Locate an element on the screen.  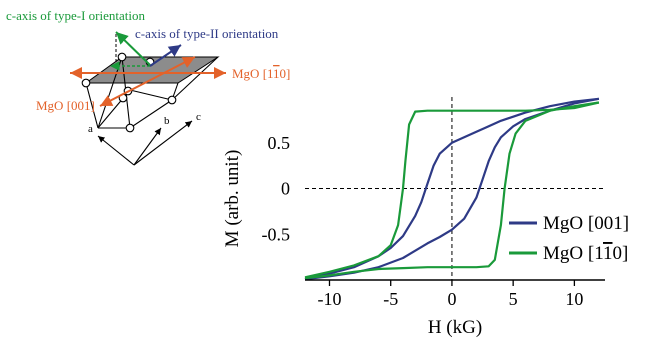
x-tick-label: 0 is located at coordinates (451, 299).